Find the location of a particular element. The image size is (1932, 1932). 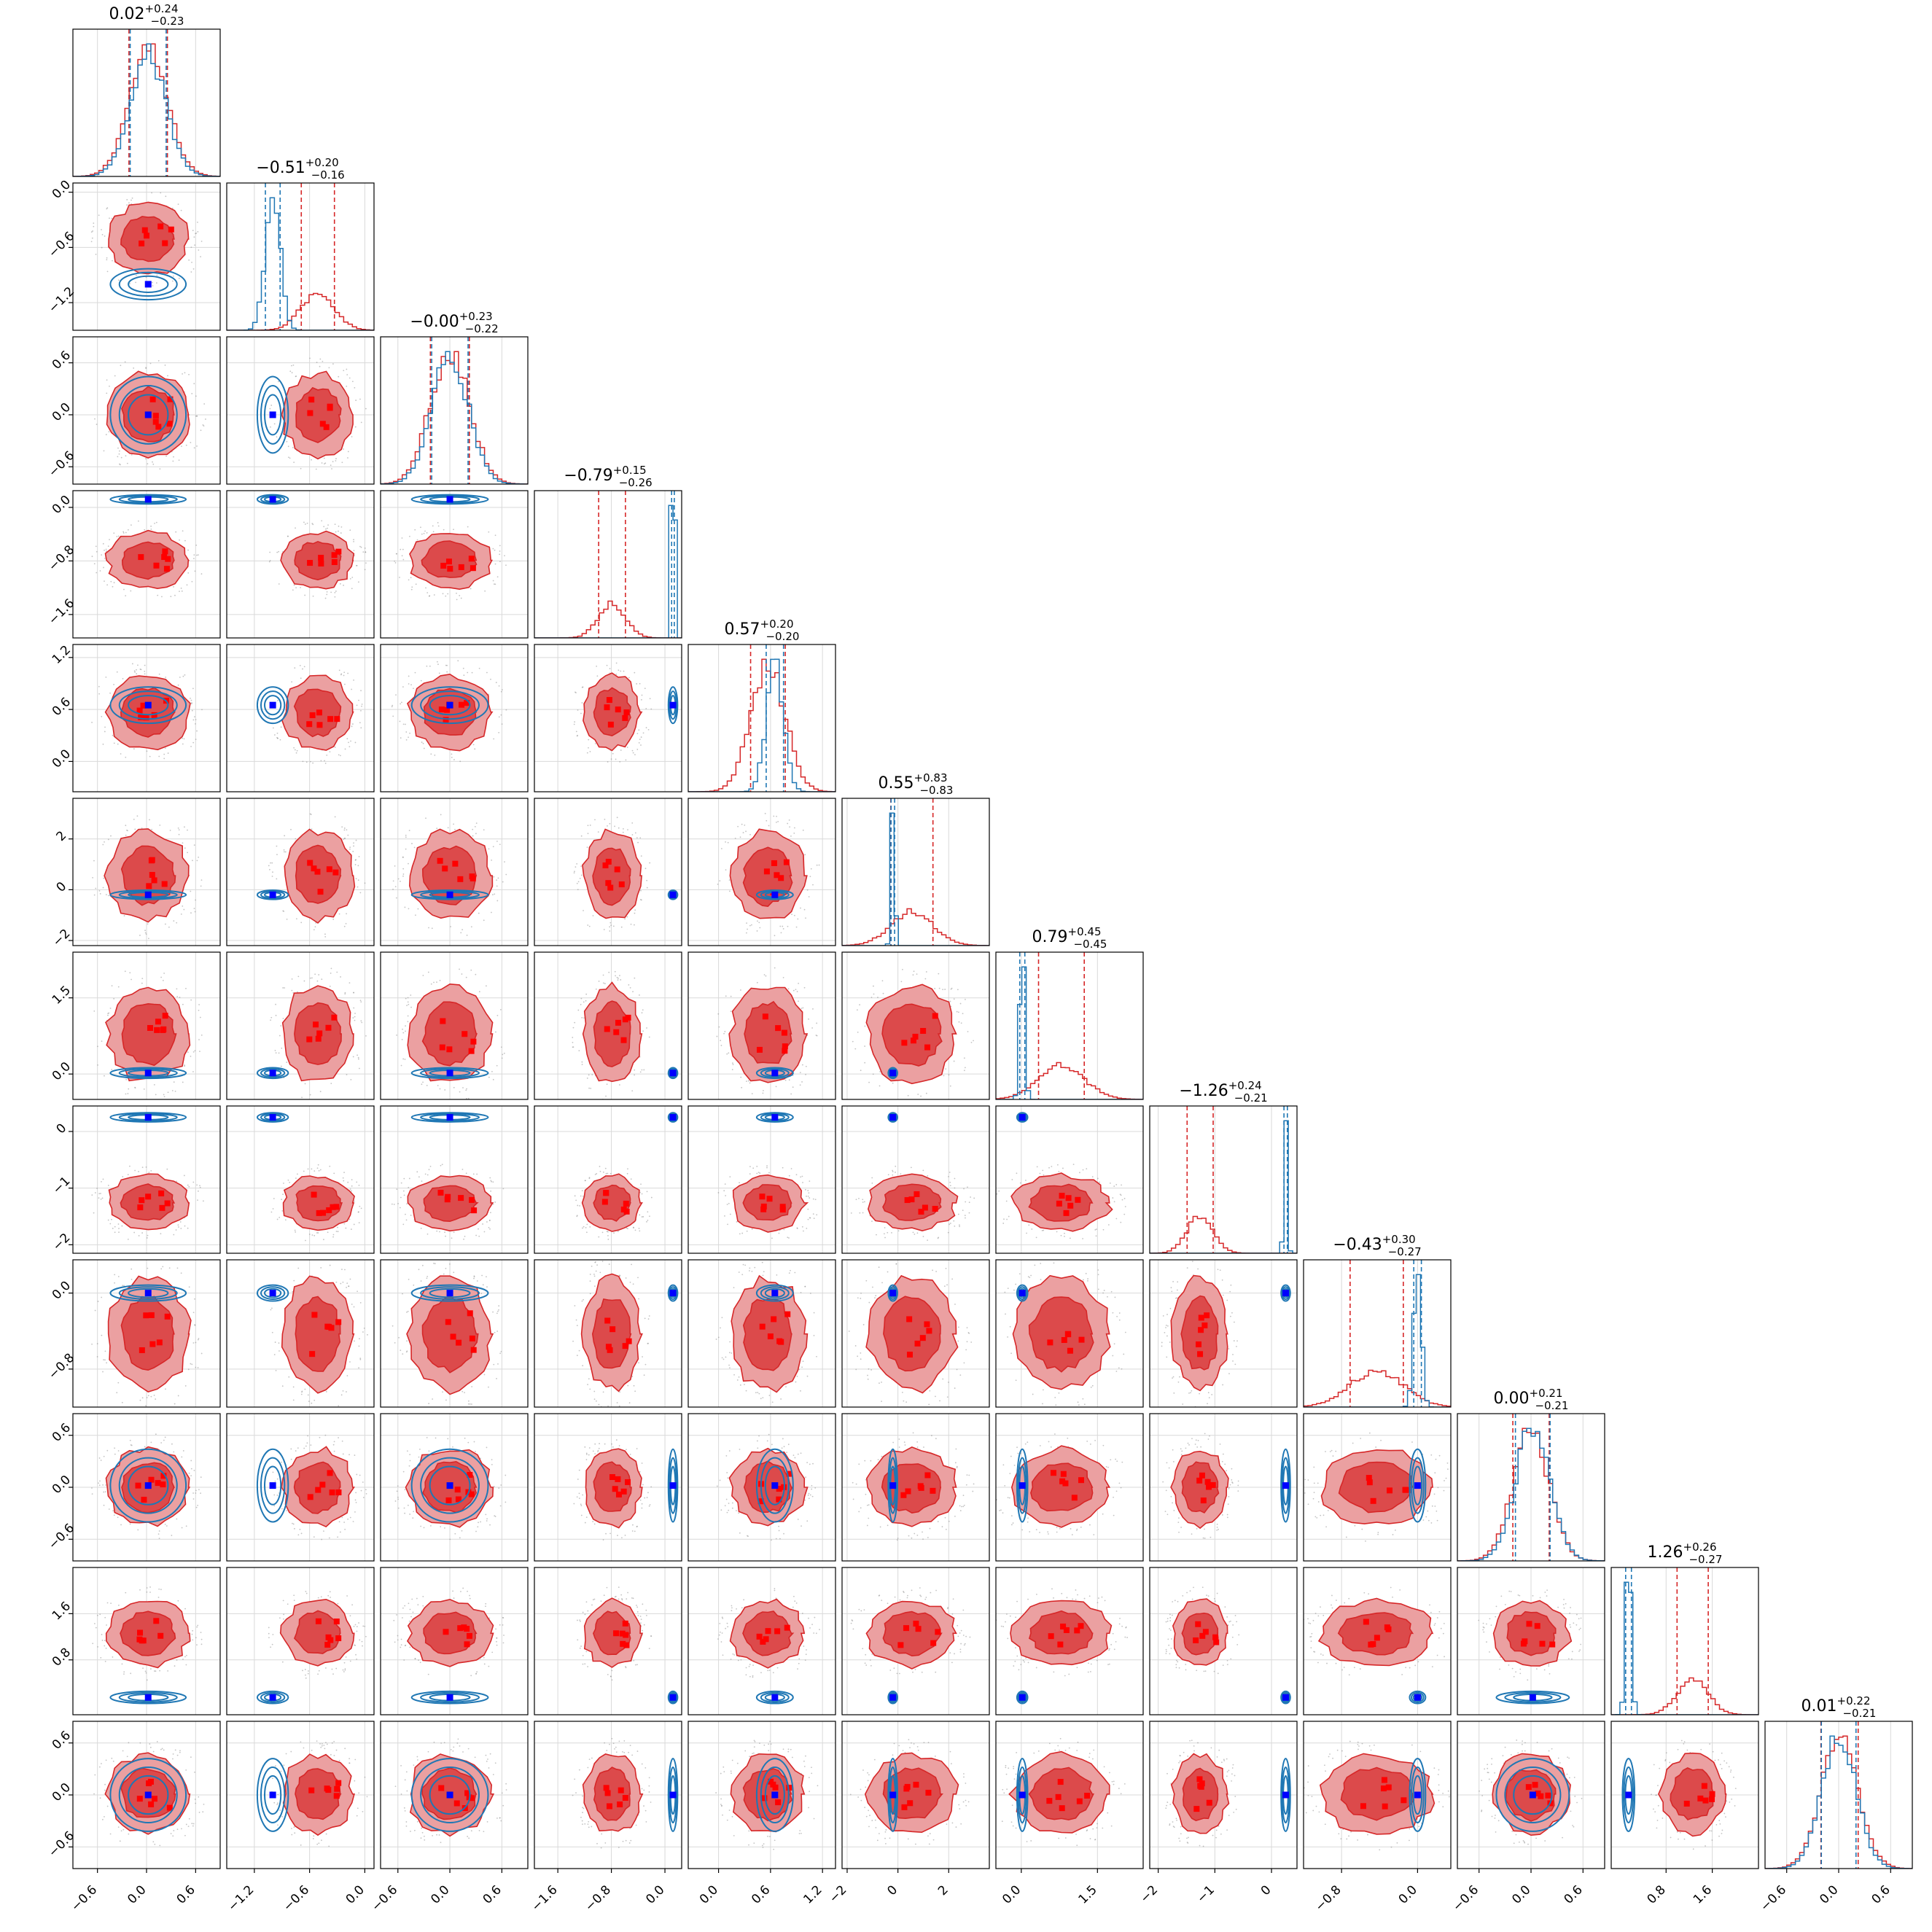

red-contour-inner is located at coordinates (318, 560).